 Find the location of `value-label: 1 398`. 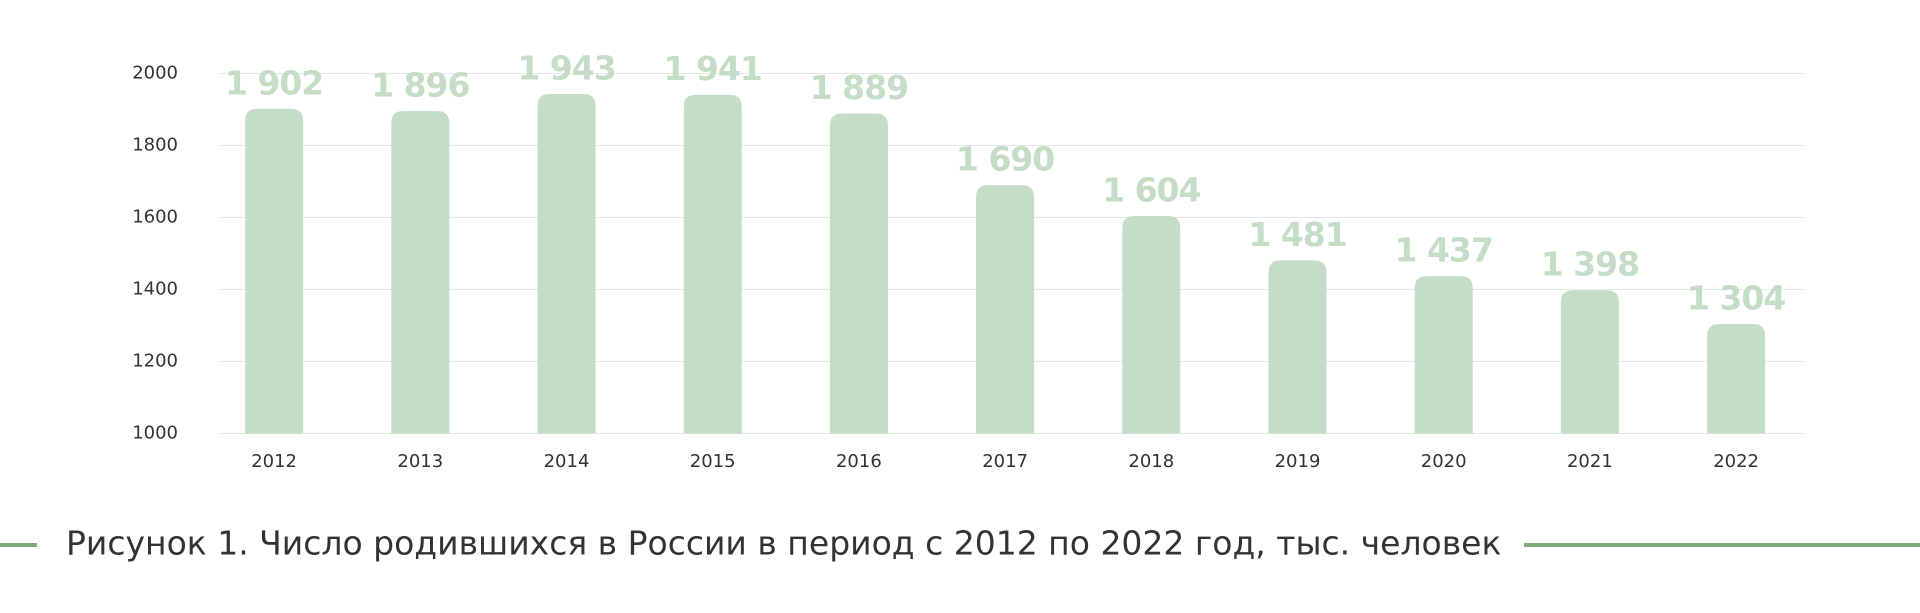

value-label: 1 398 is located at coordinates (1590, 264).